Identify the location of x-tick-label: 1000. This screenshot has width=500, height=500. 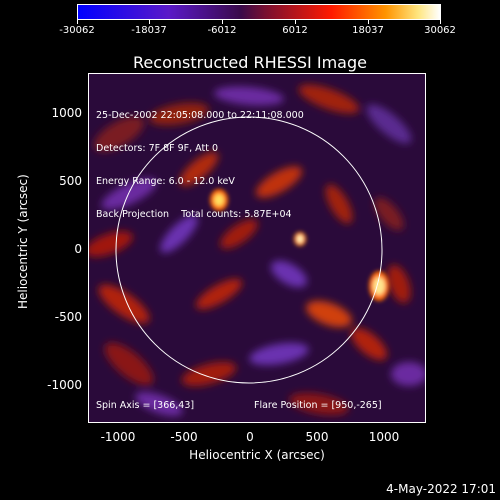
(384, 437).